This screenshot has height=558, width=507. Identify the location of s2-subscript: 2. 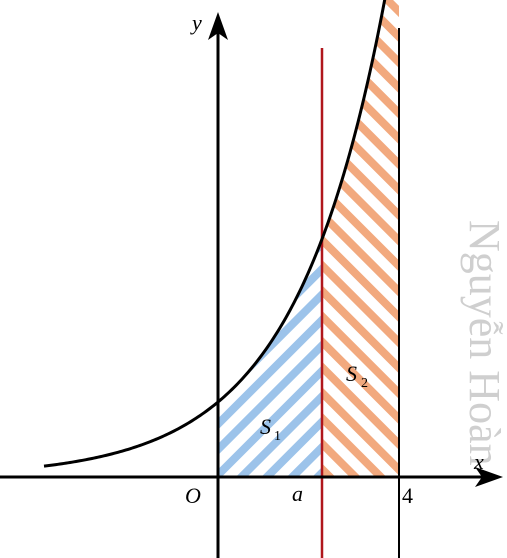
(364, 383).